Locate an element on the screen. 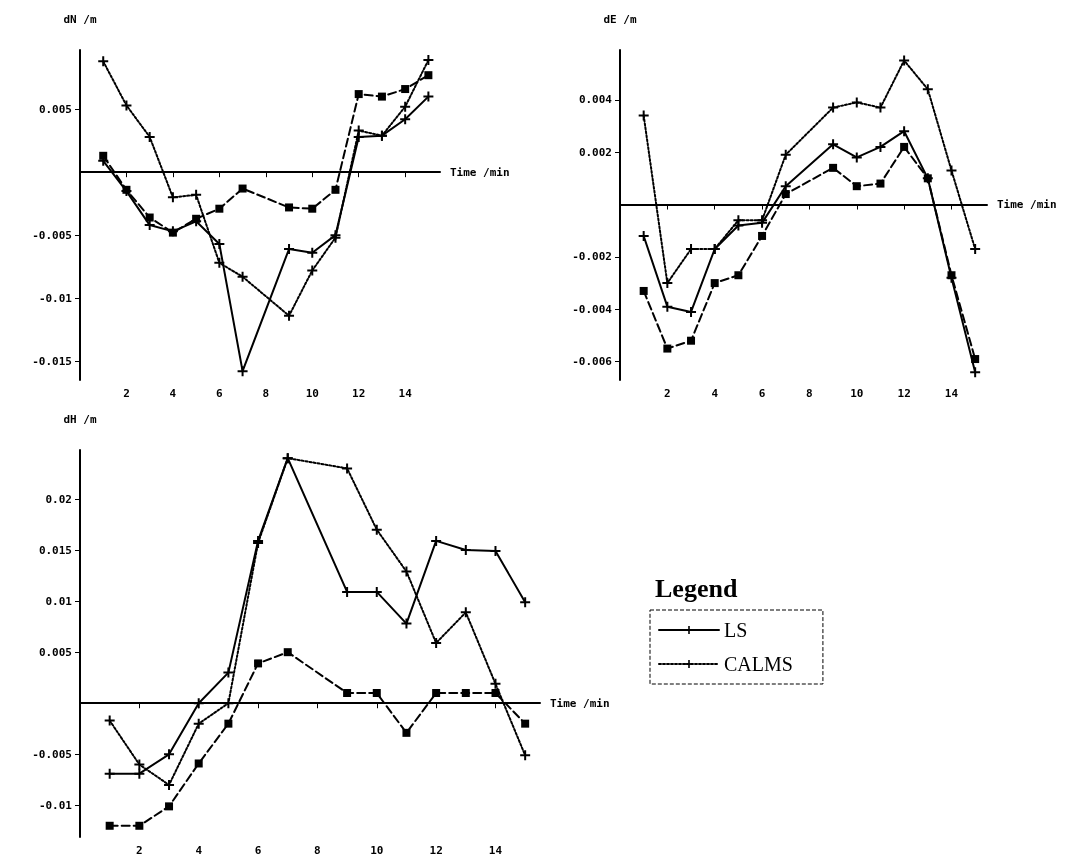  y-tick-label: 0.02 is located at coordinates (58, 499).